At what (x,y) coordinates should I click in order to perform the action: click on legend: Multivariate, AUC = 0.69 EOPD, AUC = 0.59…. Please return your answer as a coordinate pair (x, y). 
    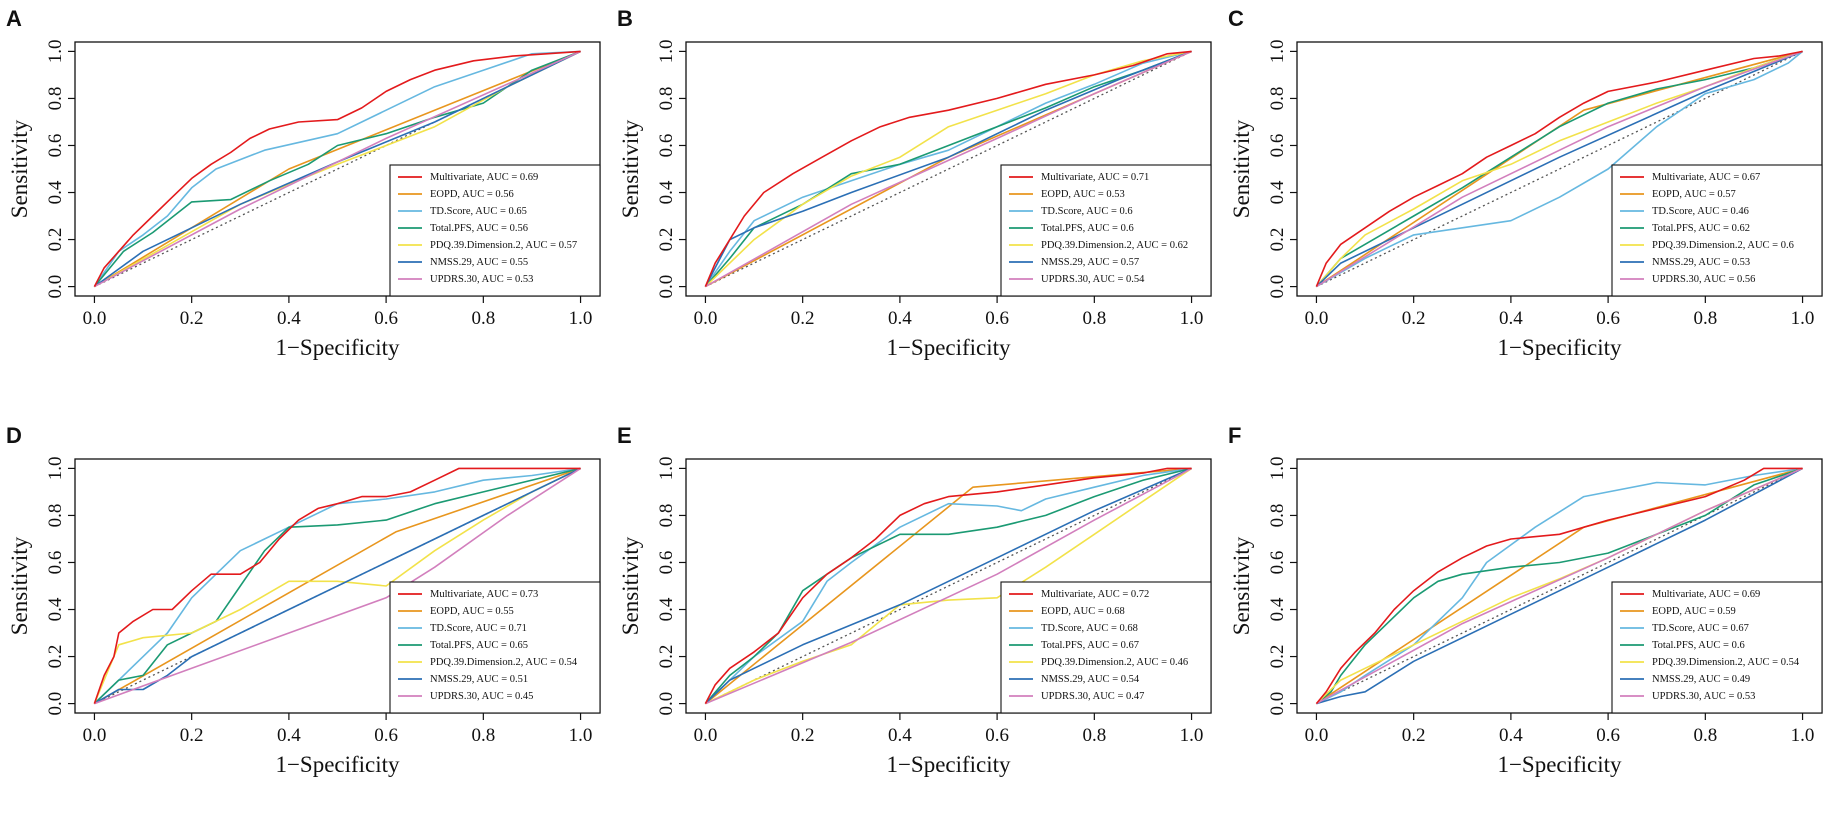
    Looking at the image, I should click on (1717, 647).